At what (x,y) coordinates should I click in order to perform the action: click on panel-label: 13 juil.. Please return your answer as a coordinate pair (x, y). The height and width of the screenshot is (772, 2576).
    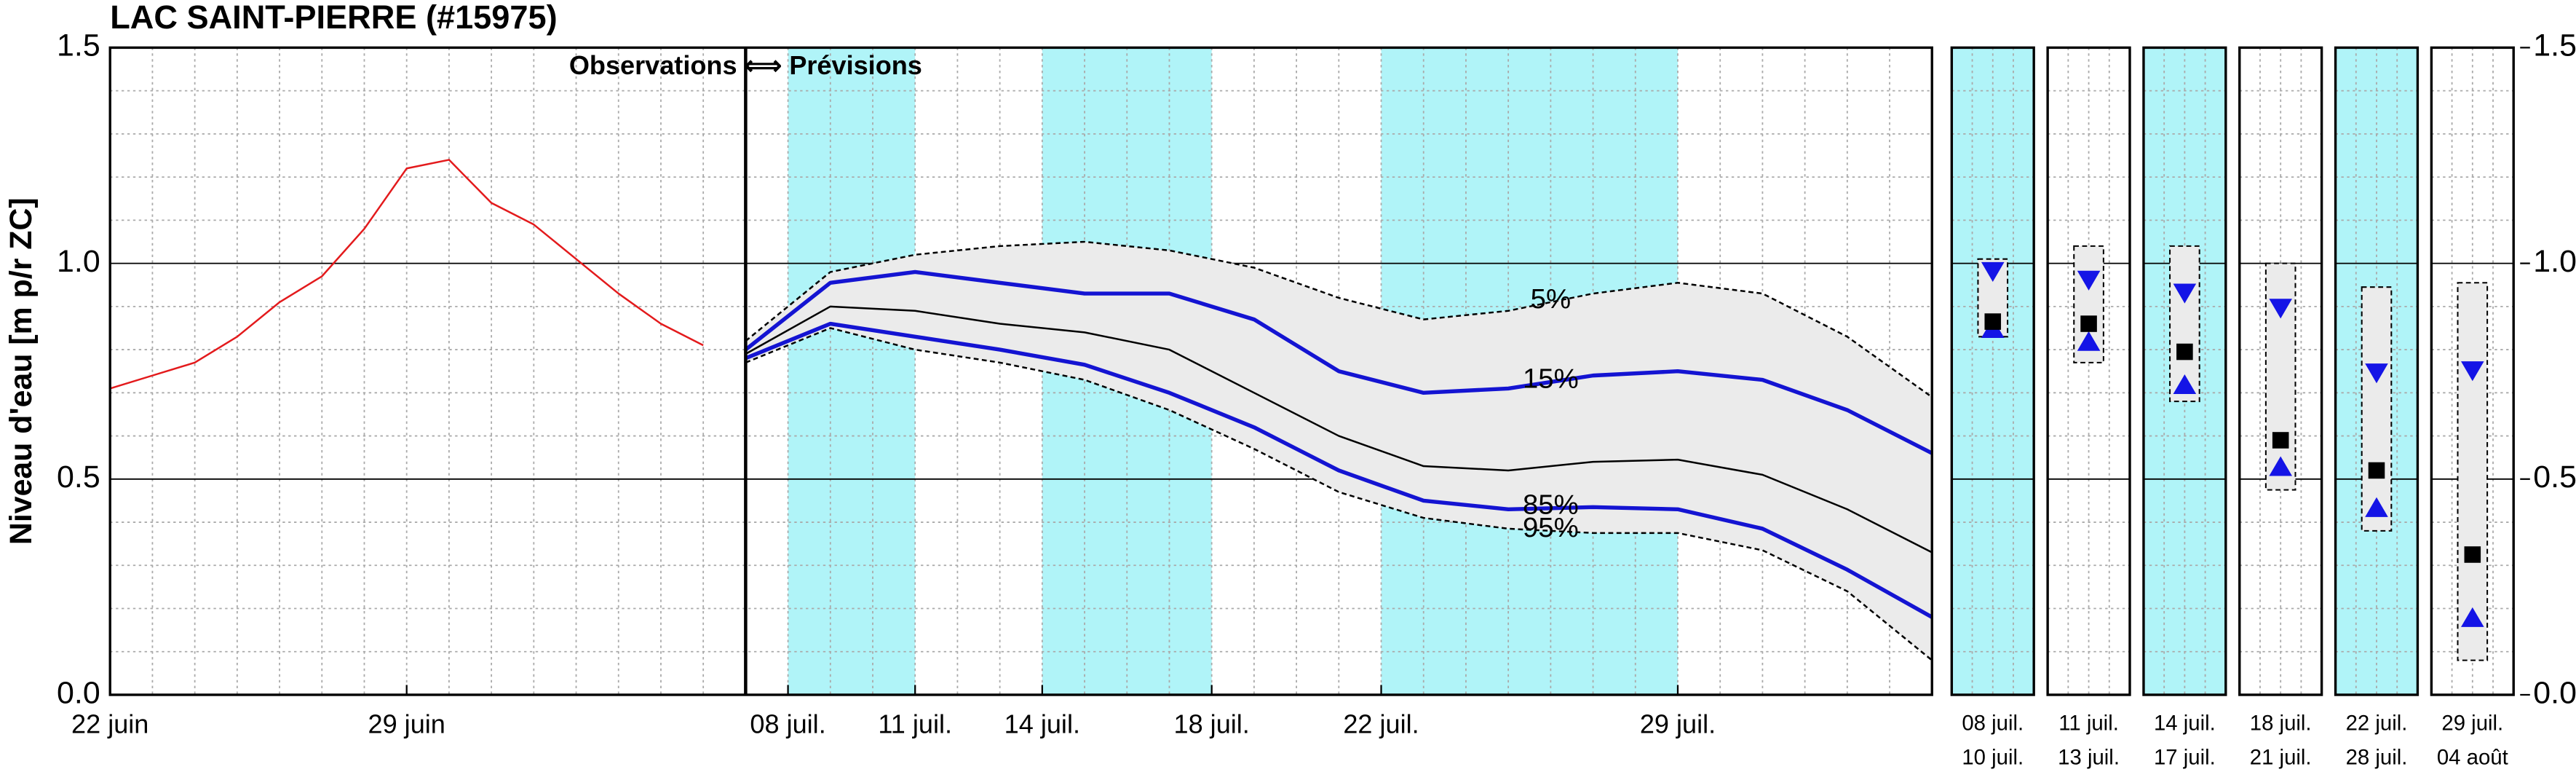
    Looking at the image, I should click on (2089, 758).